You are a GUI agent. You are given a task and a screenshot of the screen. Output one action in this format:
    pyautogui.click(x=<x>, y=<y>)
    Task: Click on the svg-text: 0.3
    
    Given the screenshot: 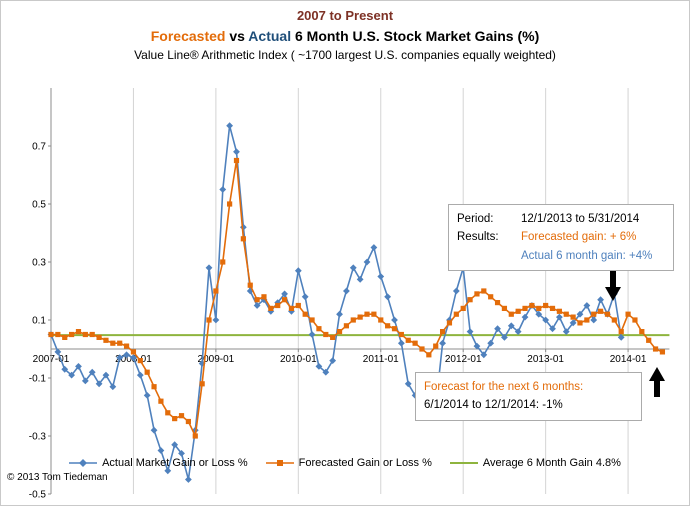 What is the action you would take?
    pyautogui.click(x=39, y=263)
    